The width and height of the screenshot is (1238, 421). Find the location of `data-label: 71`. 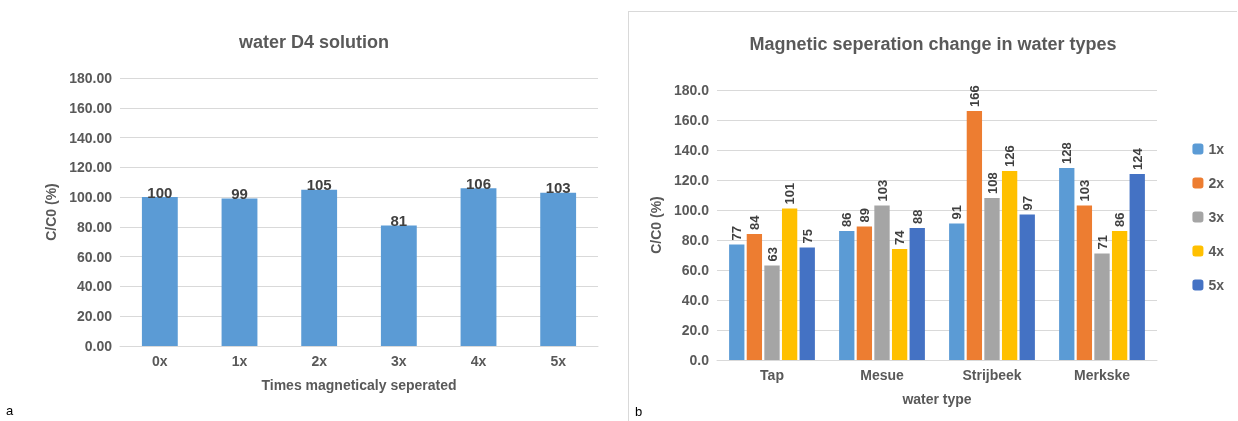

data-label: 71 is located at coordinates (1102, 242).